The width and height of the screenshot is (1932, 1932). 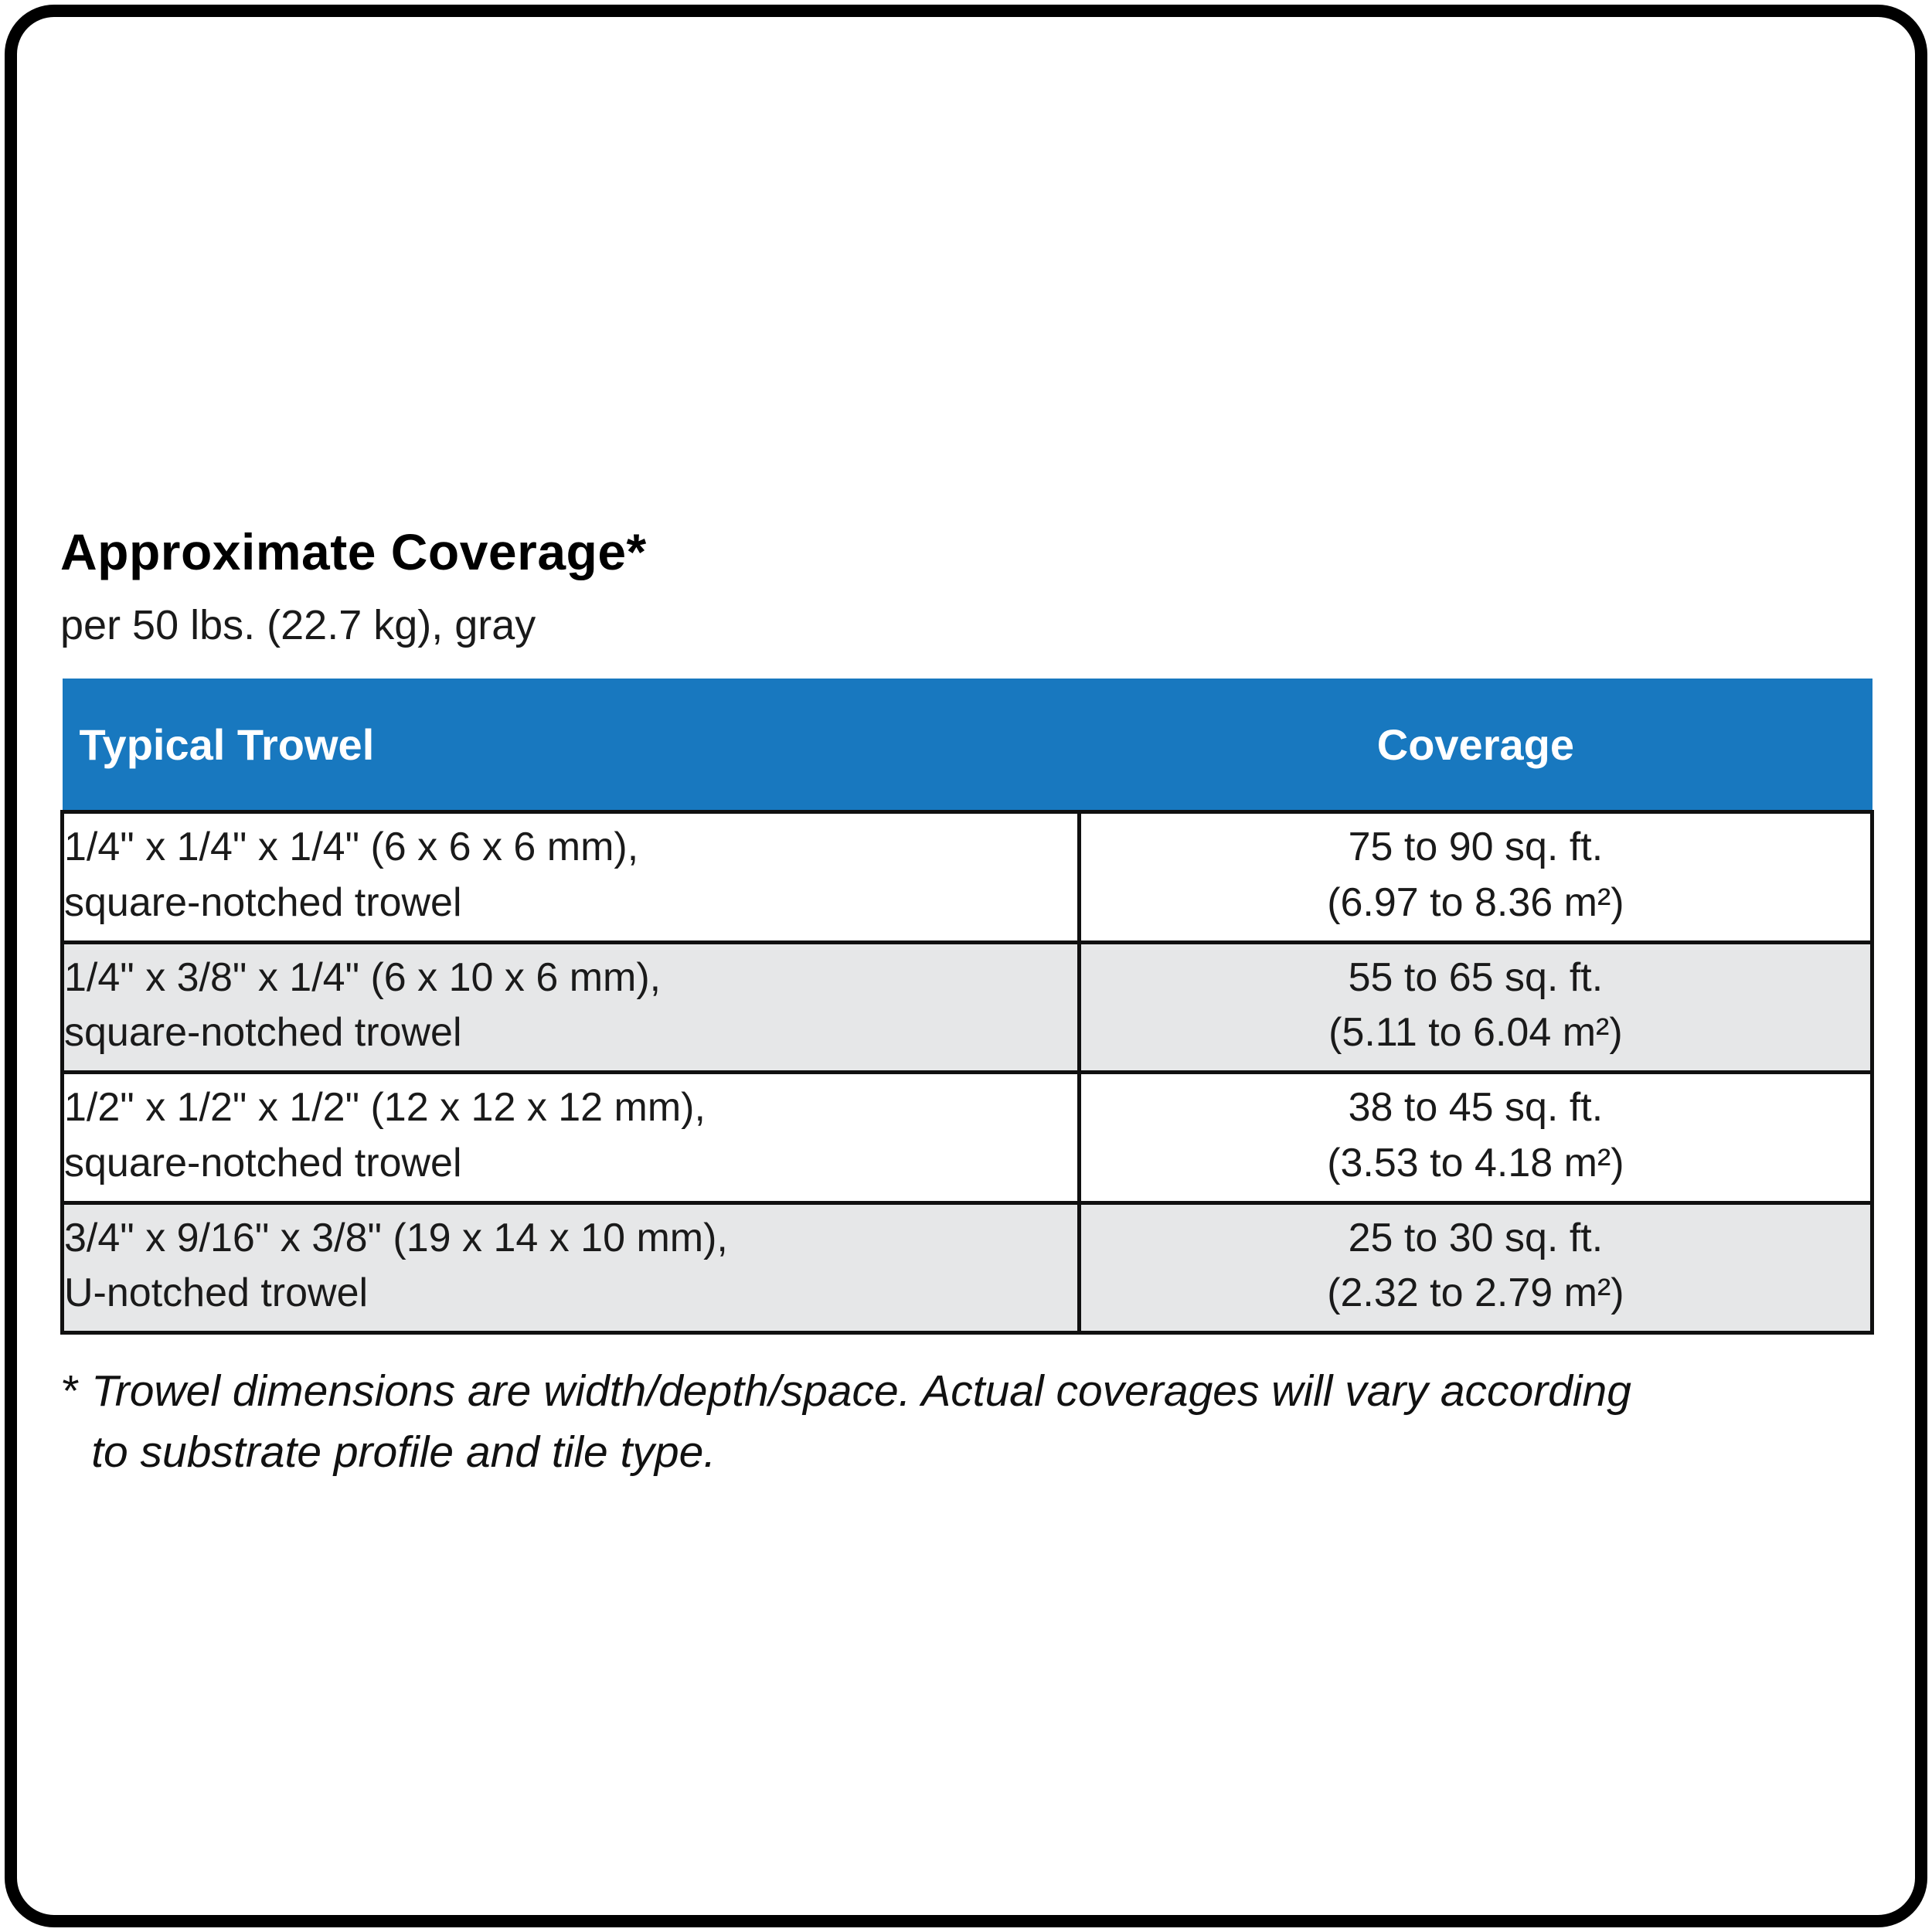 I want to click on coverage-imperial: 55 to 65 sq. ft., so click(x=1476, y=977).